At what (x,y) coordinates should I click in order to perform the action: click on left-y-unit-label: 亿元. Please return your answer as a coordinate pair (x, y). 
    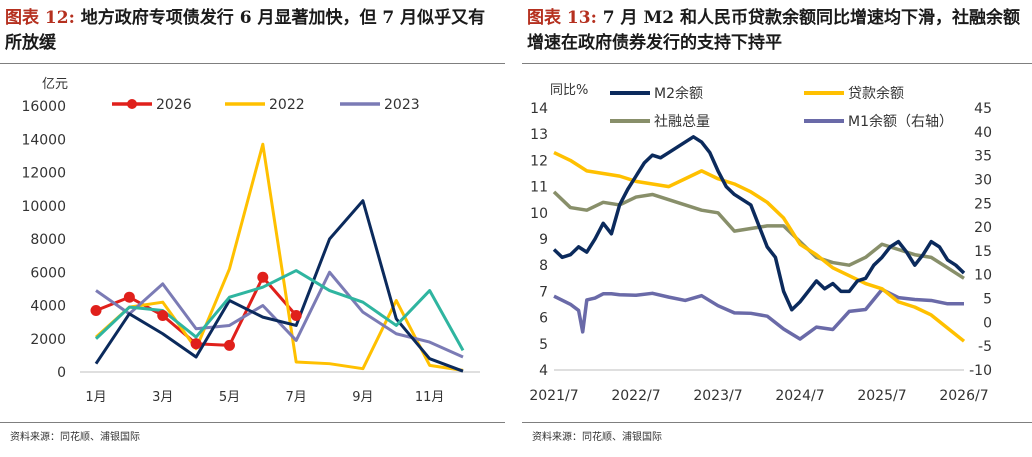
    Looking at the image, I should click on (55, 84).